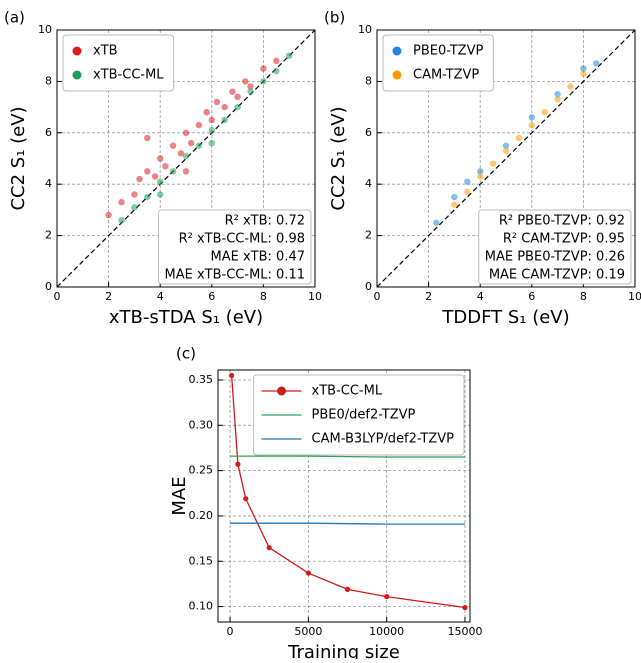 This screenshot has width=641, height=663. I want to click on y-tick-label: 0.25, so click(201, 470).